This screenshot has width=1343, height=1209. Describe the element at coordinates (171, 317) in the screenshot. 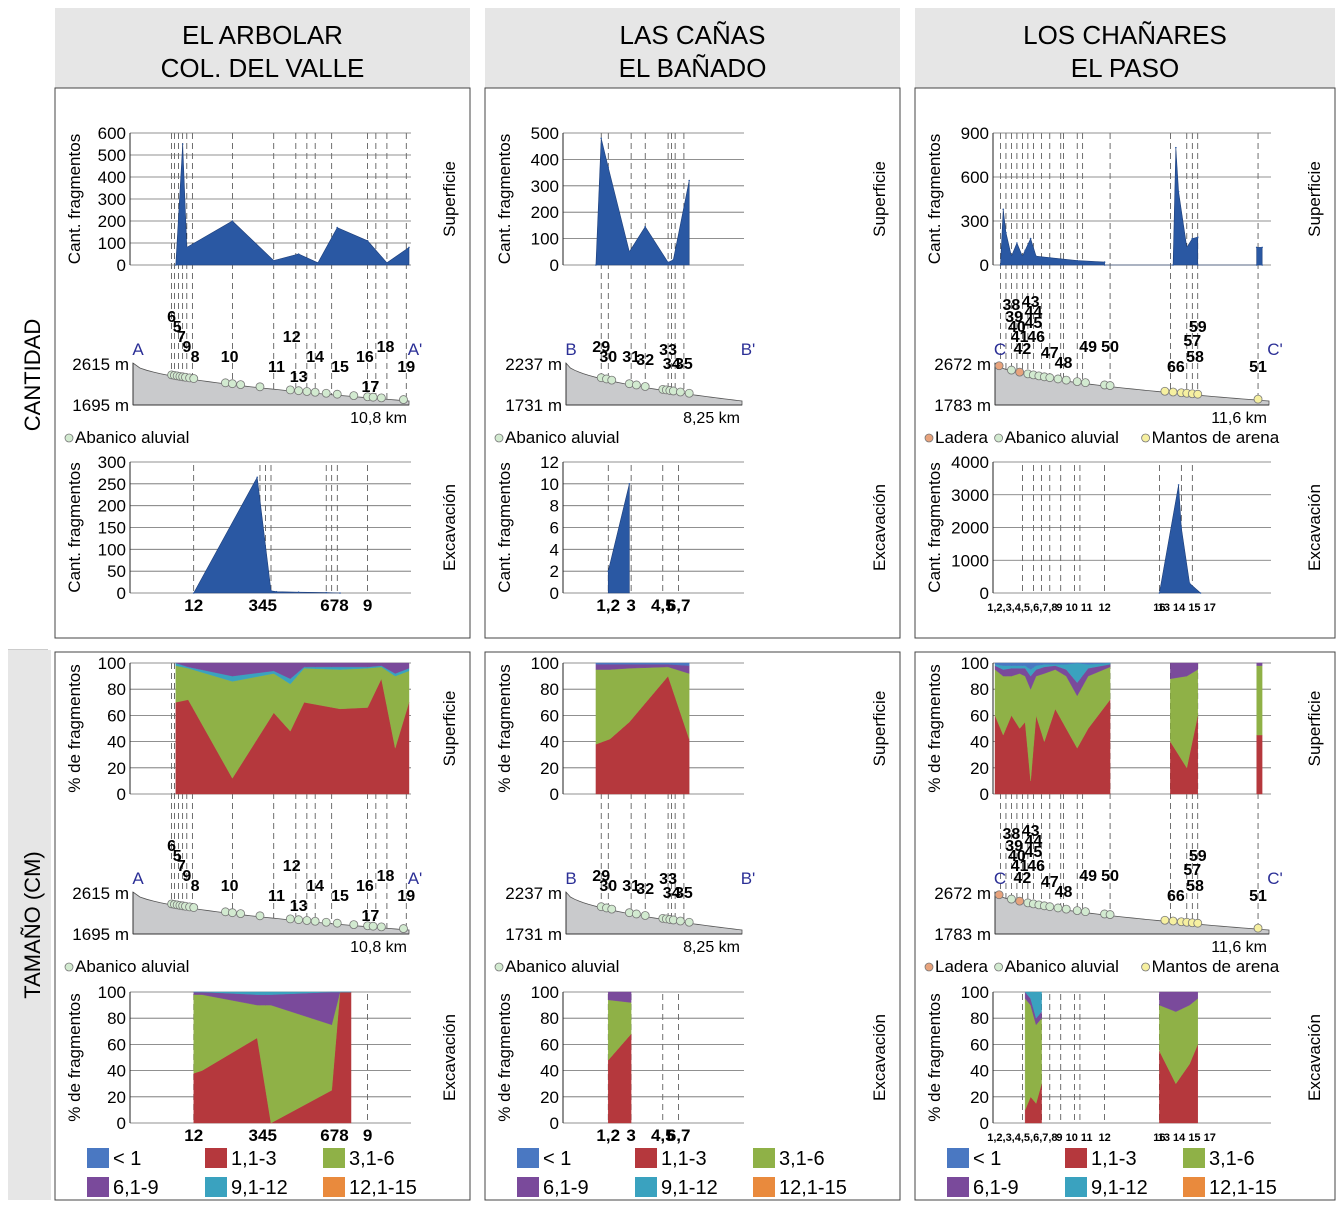

I see `site-number: 6` at that location.